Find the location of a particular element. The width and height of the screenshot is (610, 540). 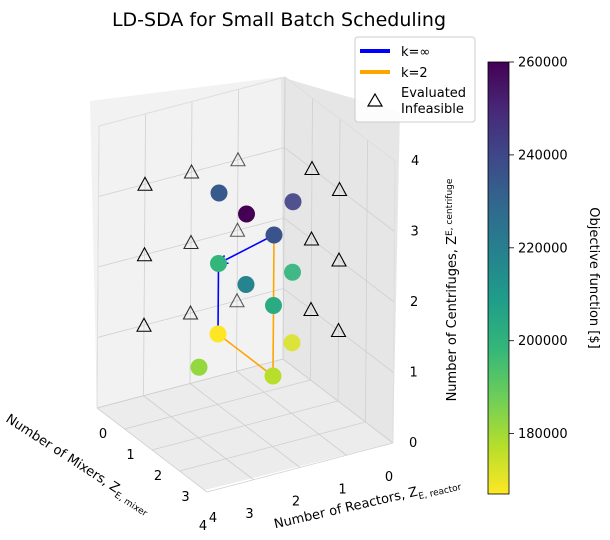

y-tick-label: 1 is located at coordinates (130, 455).